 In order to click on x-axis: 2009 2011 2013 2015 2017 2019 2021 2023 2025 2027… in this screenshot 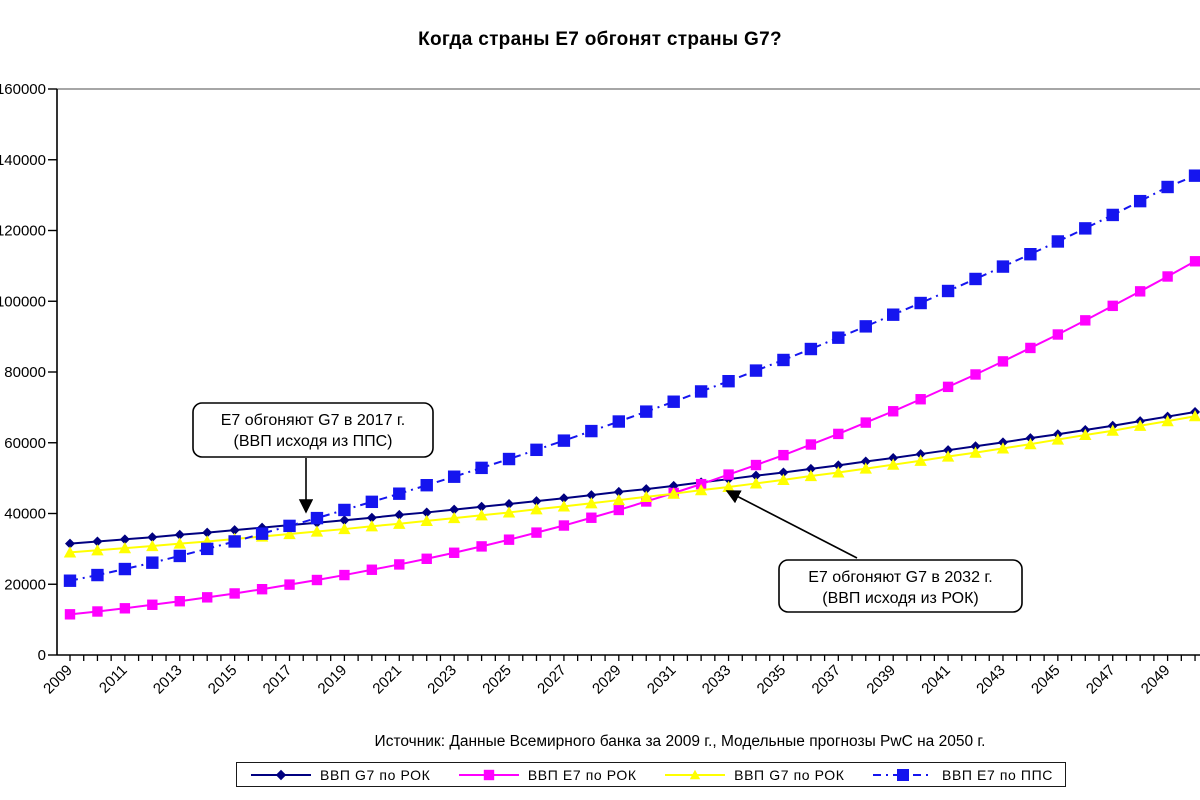, I will do `click(620, 676)`.